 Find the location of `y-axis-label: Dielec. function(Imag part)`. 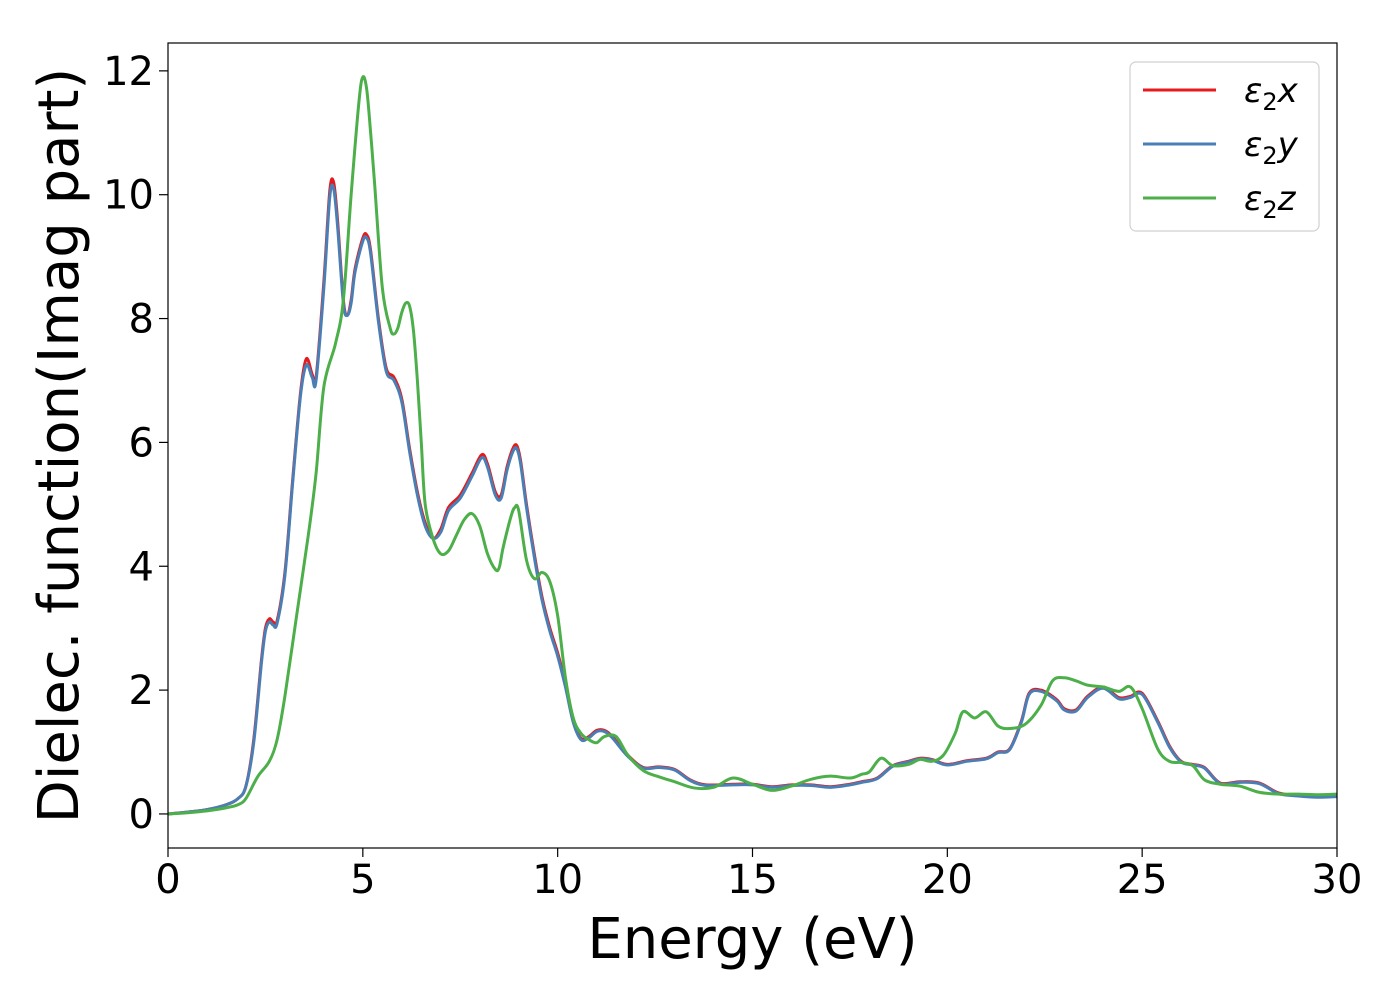

y-axis-label: Dielec. function(Imag part) is located at coordinates (59, 446).